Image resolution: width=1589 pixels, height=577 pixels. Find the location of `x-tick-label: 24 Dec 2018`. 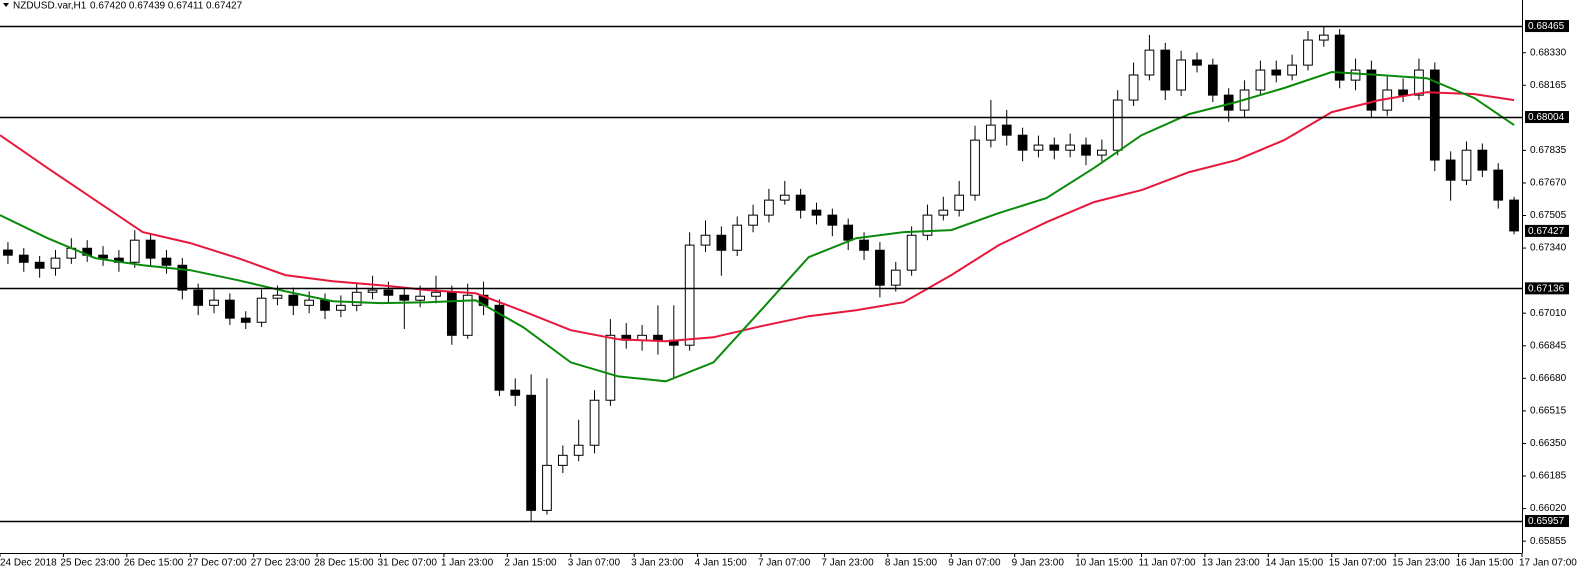

x-tick-label: 24 Dec 2018 is located at coordinates (28, 563).